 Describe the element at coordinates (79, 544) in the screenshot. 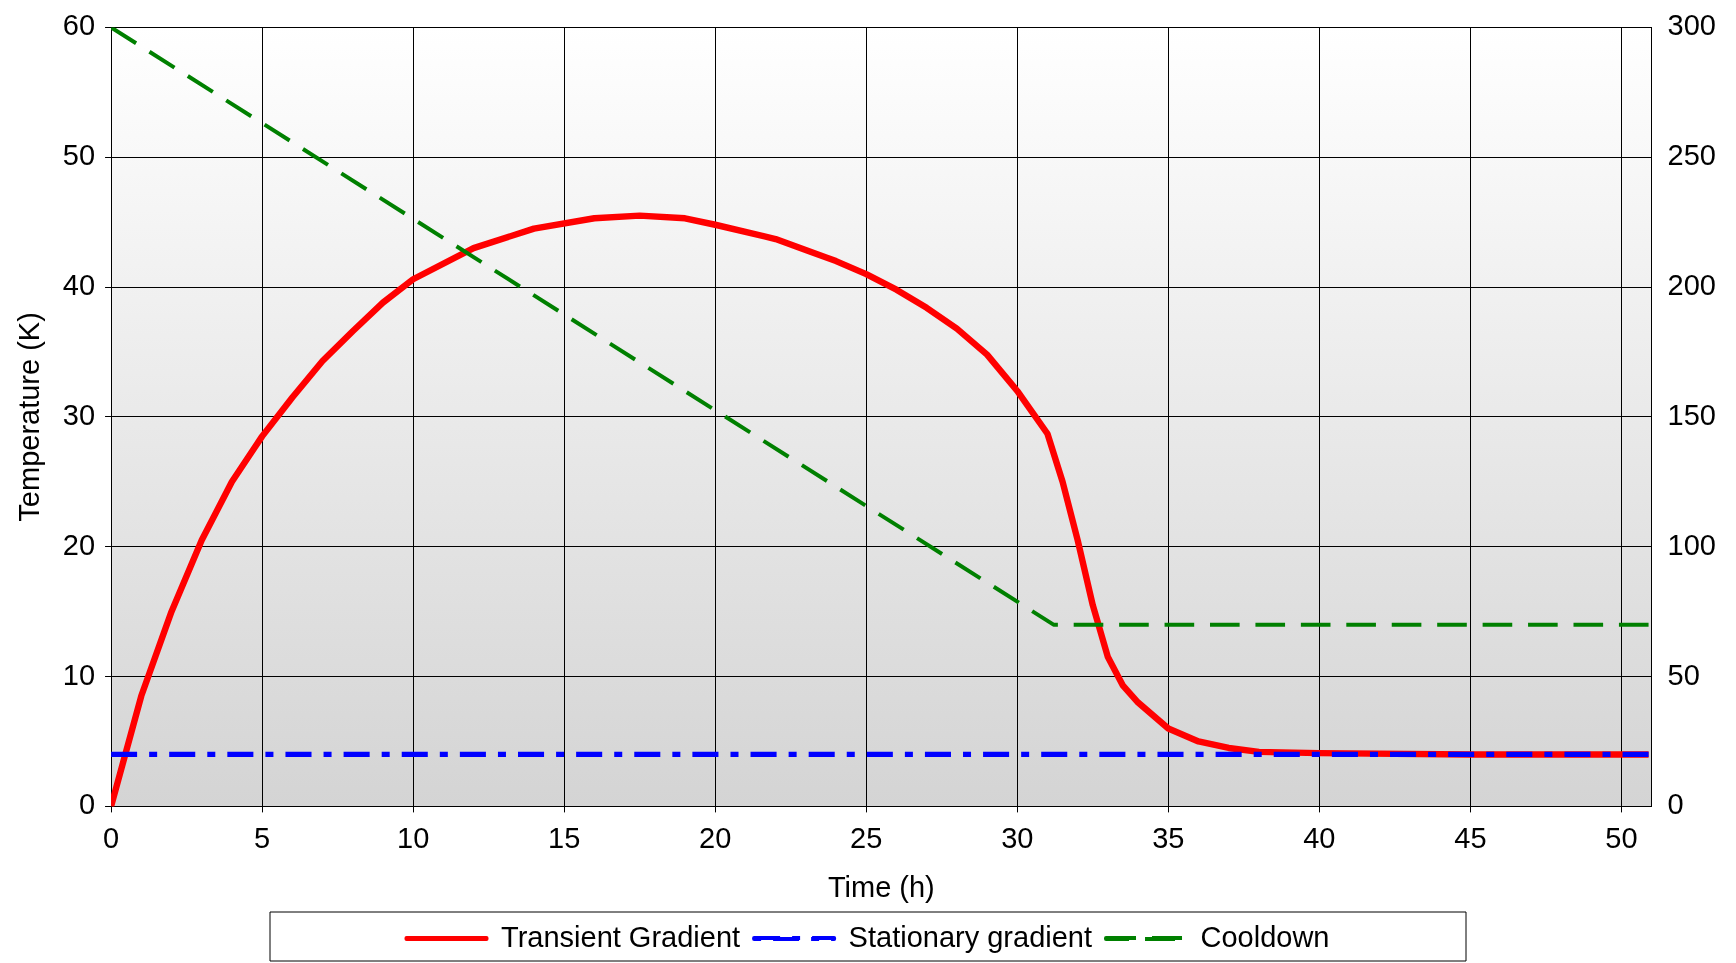

I see `y-tick-label: 20` at that location.